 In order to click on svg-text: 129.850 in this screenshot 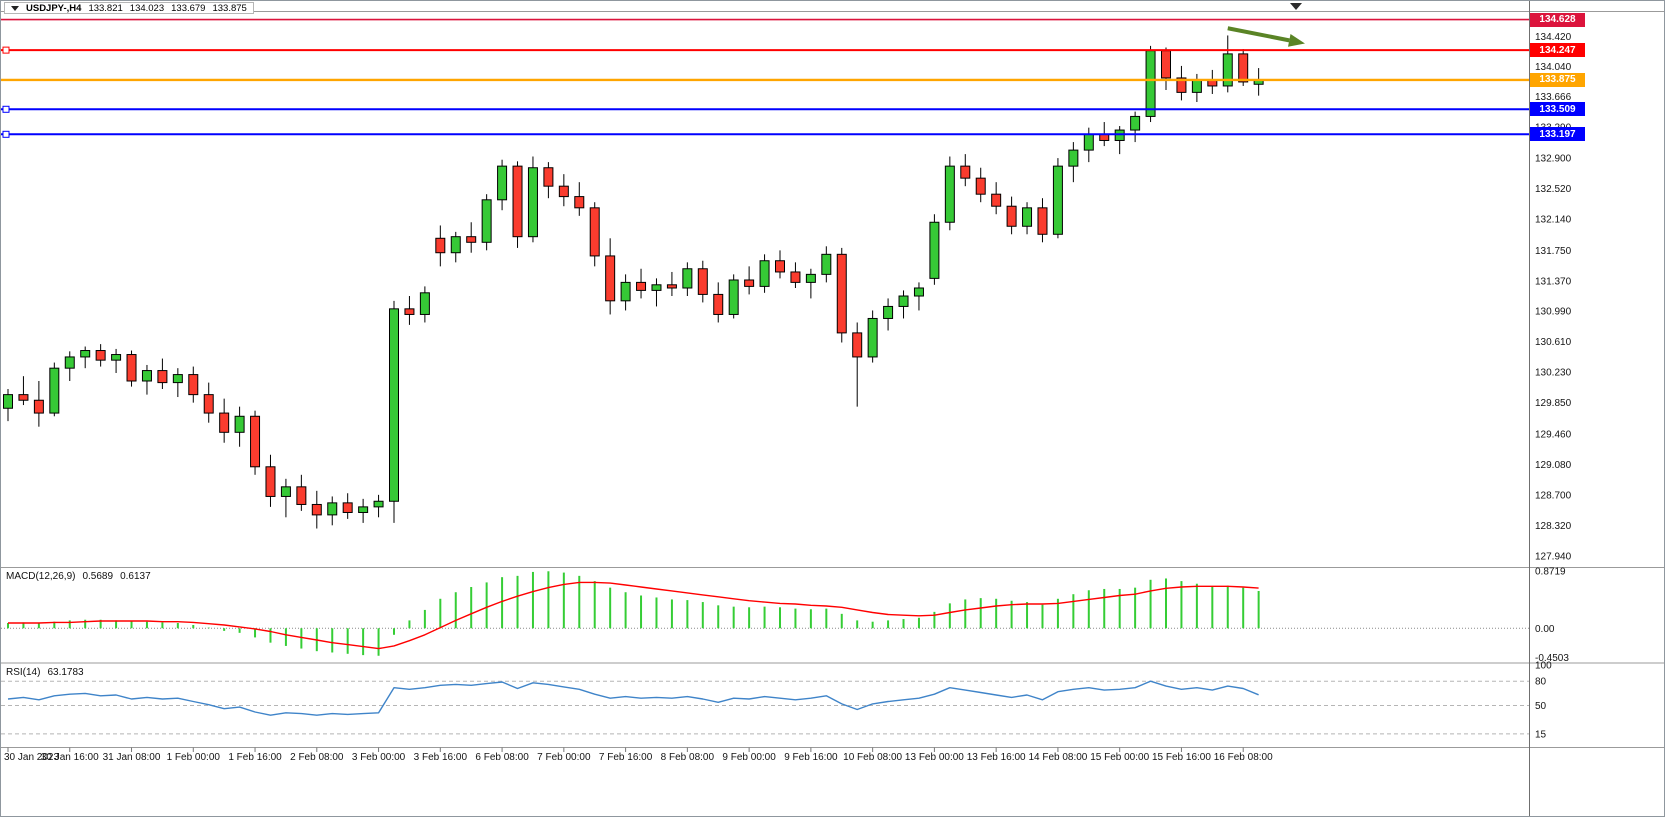, I will do `click(1553, 403)`.